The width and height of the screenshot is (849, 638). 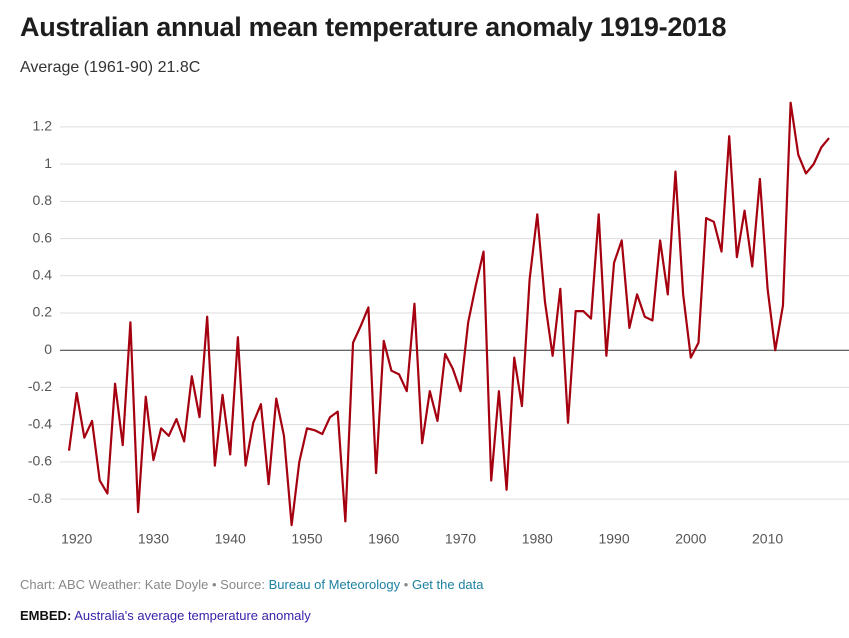 I want to click on x-tick-label: 1970, so click(x=460, y=539).